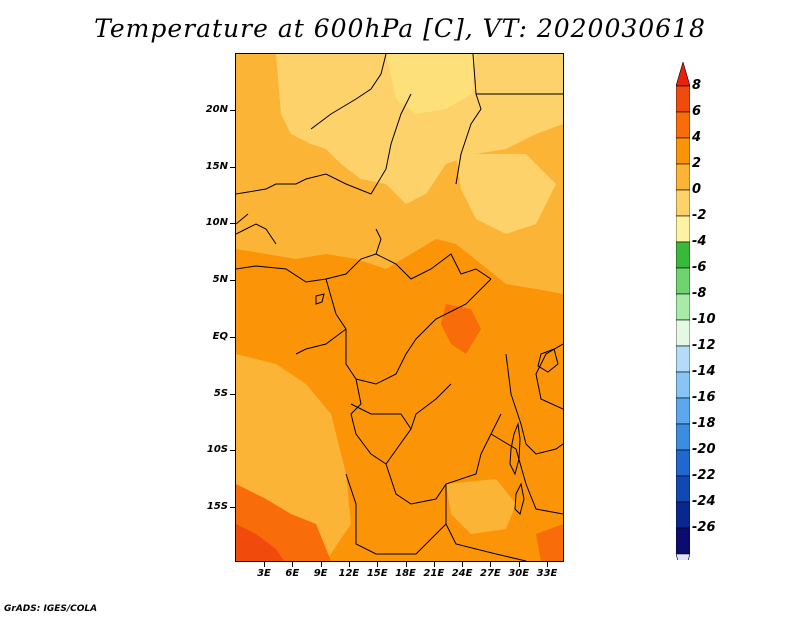  I want to click on colorbar, so click(683, 311).